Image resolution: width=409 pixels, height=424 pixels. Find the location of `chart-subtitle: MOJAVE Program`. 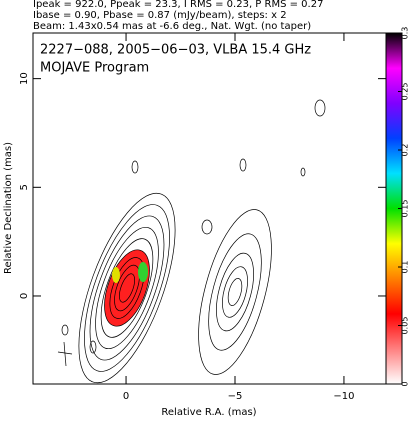

chart-subtitle: MOJAVE Program is located at coordinates (94, 68).